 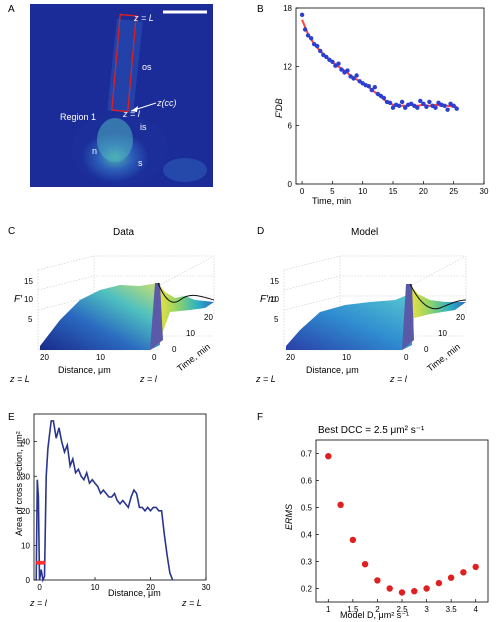 I want to click on ztick-c-0: 5, so click(x=30, y=319).